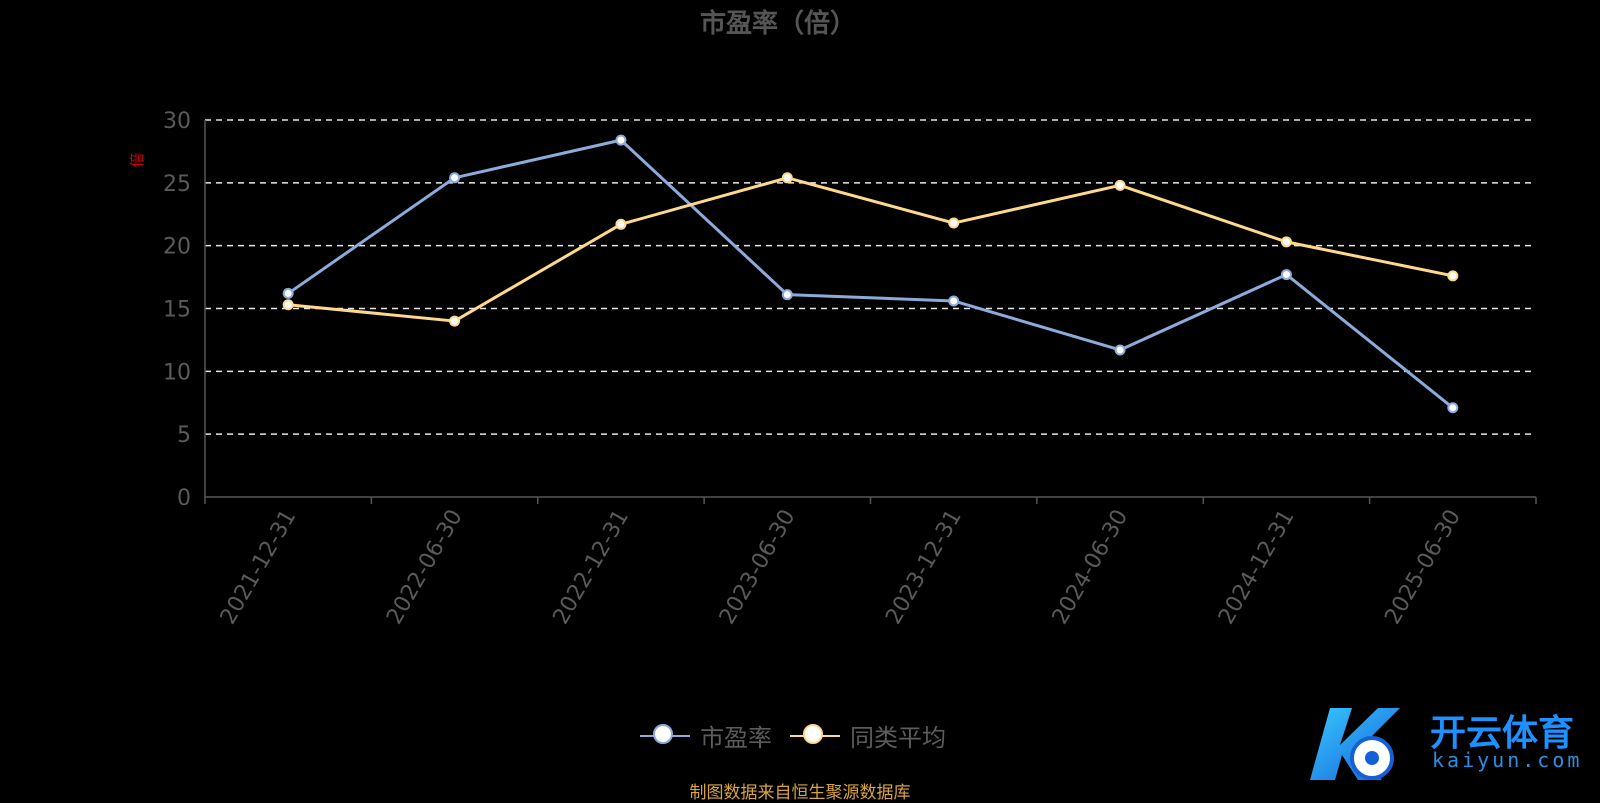 The height and width of the screenshot is (803, 1600). I want to click on x-tick-label: 2023-06-30, so click(758, 567).